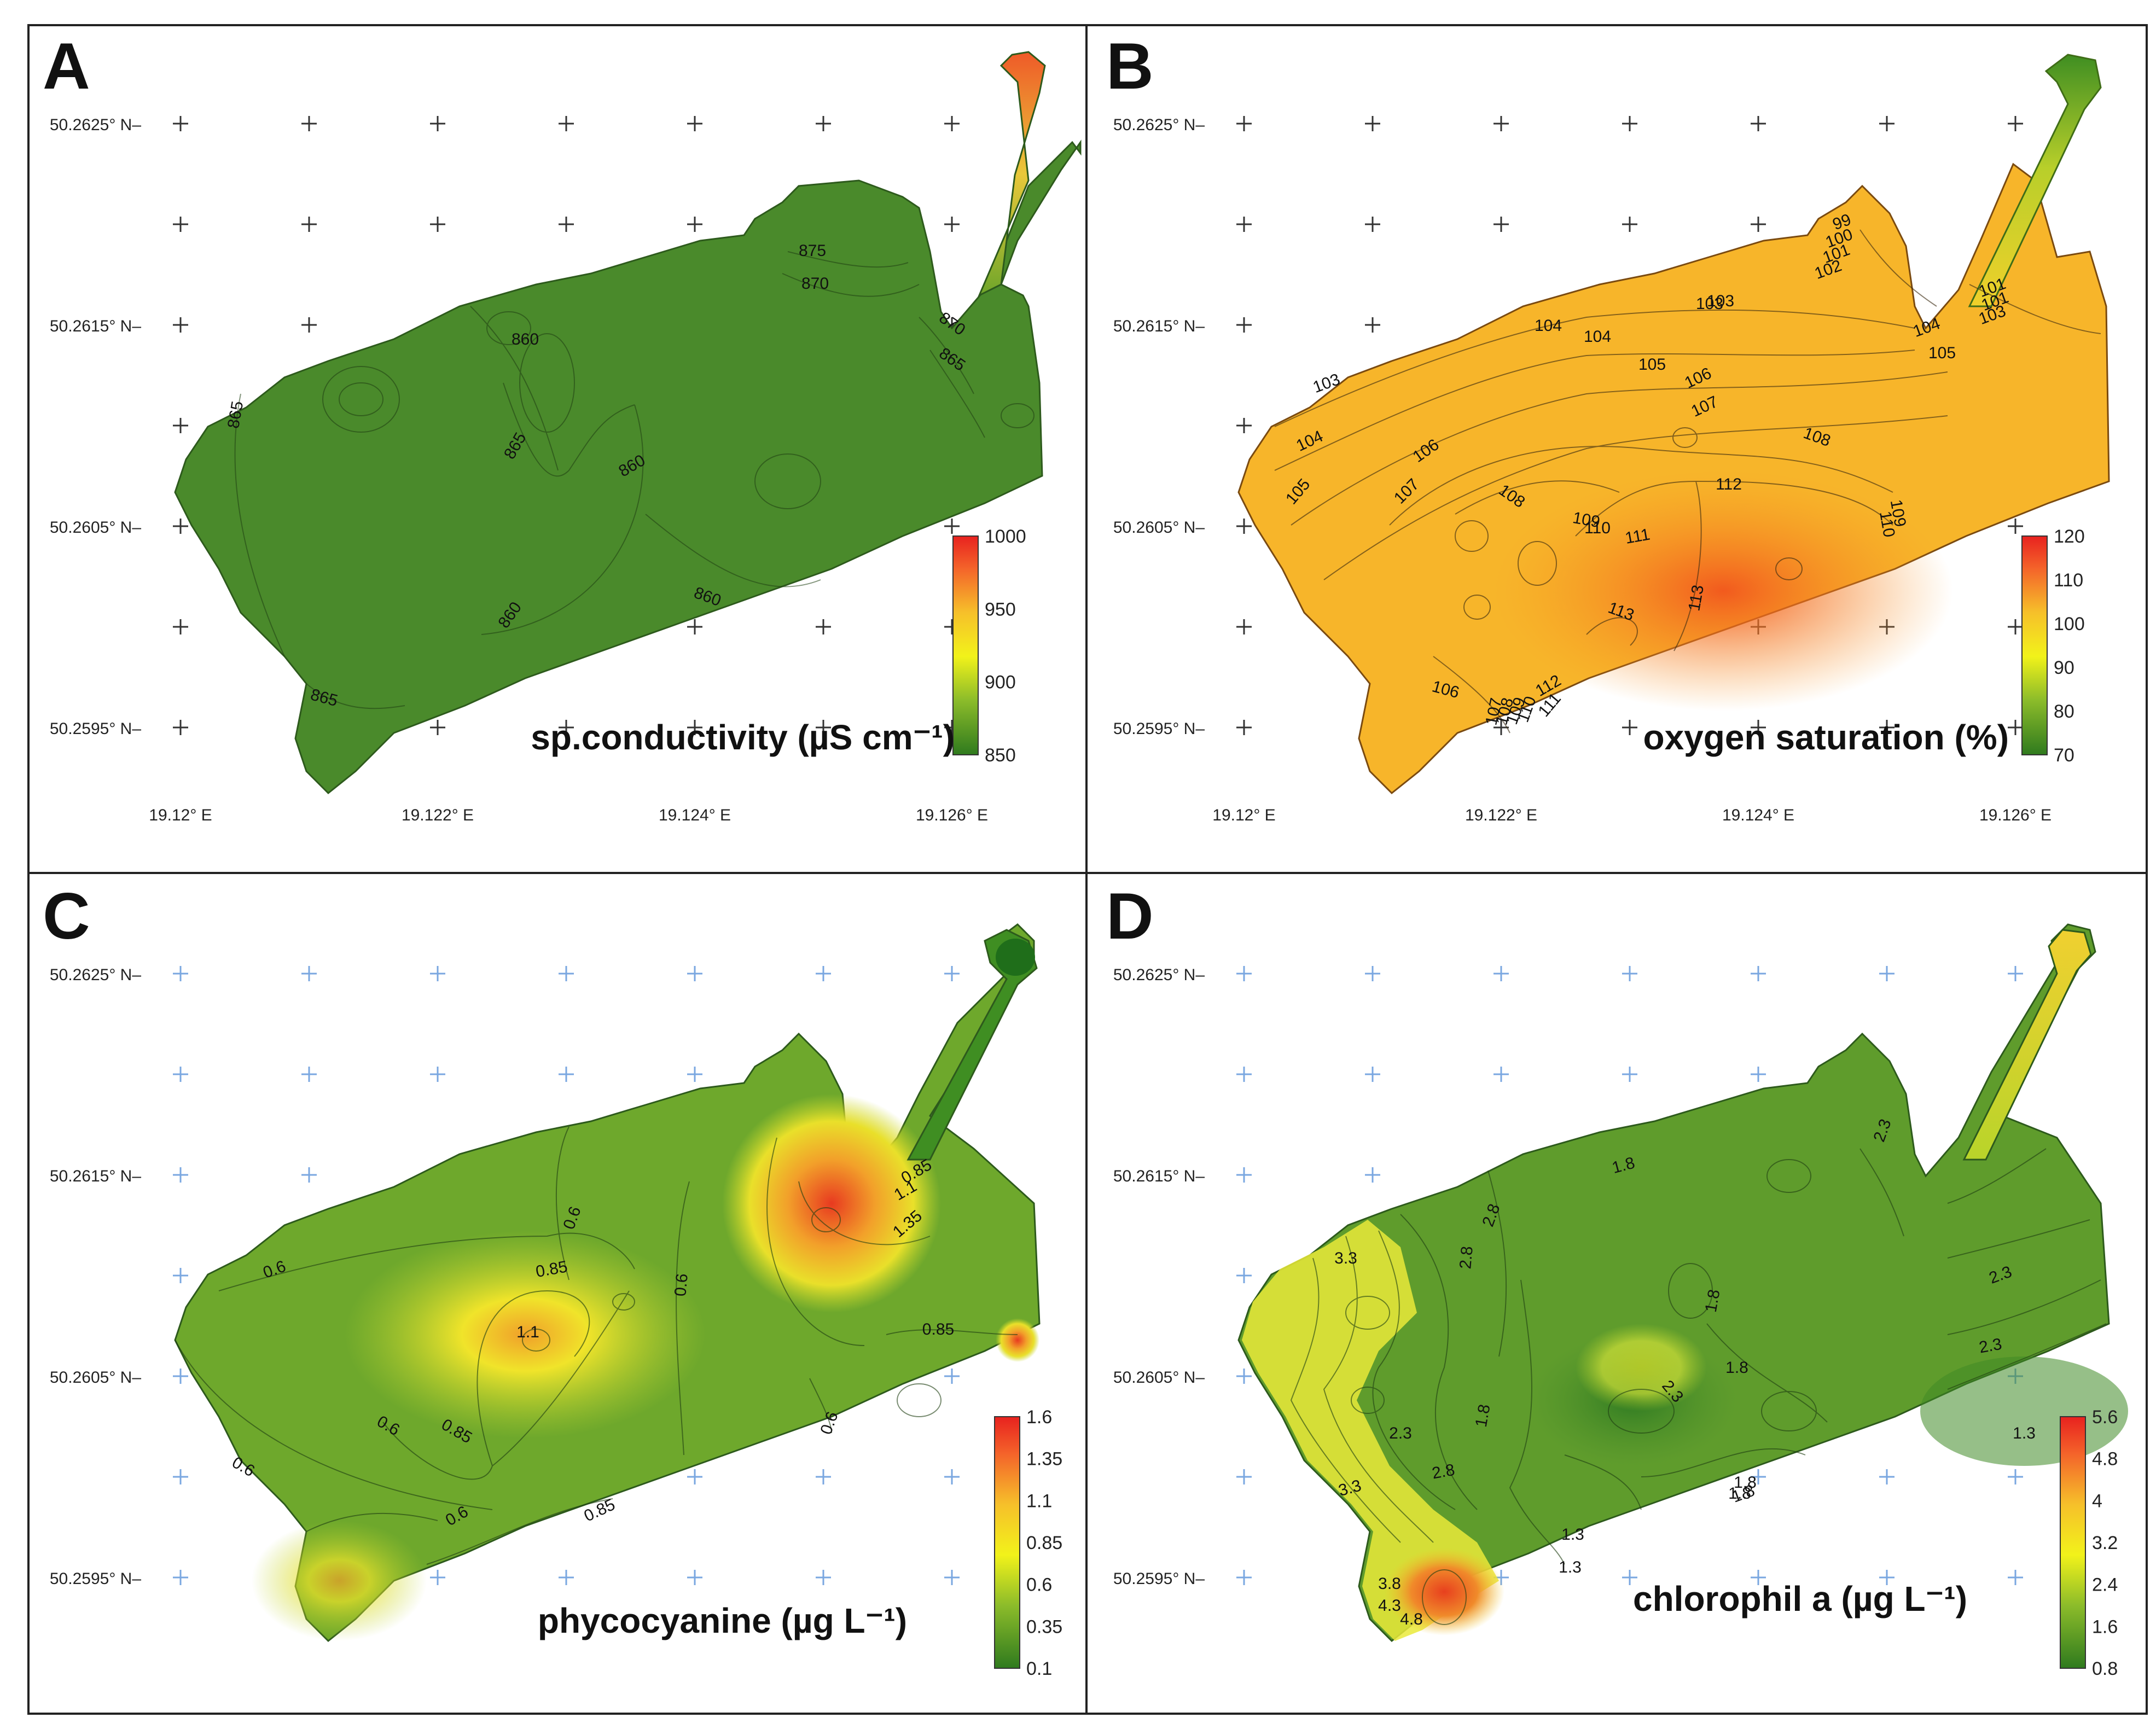 The width and height of the screenshot is (2156, 1735). What do you see at coordinates (2064, 668) in the screenshot?
I see `colorbar-tick-label: 90` at bounding box center [2064, 668].